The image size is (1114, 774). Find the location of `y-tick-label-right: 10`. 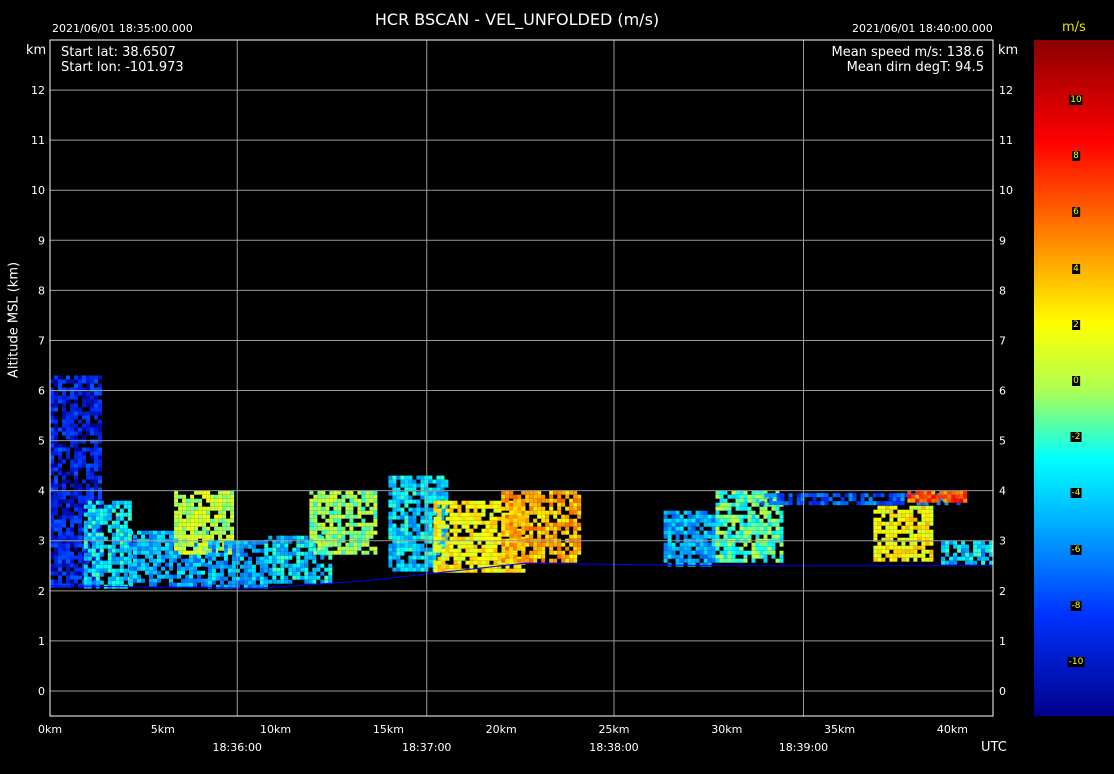

y-tick-label-right: 10 is located at coordinates (1006, 190).